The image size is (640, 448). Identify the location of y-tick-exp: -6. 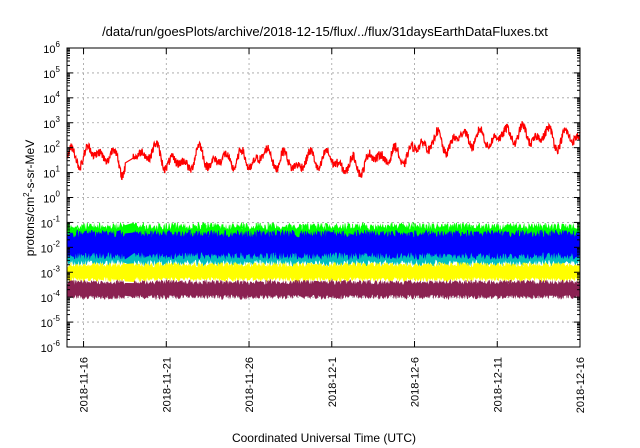
(57, 343).